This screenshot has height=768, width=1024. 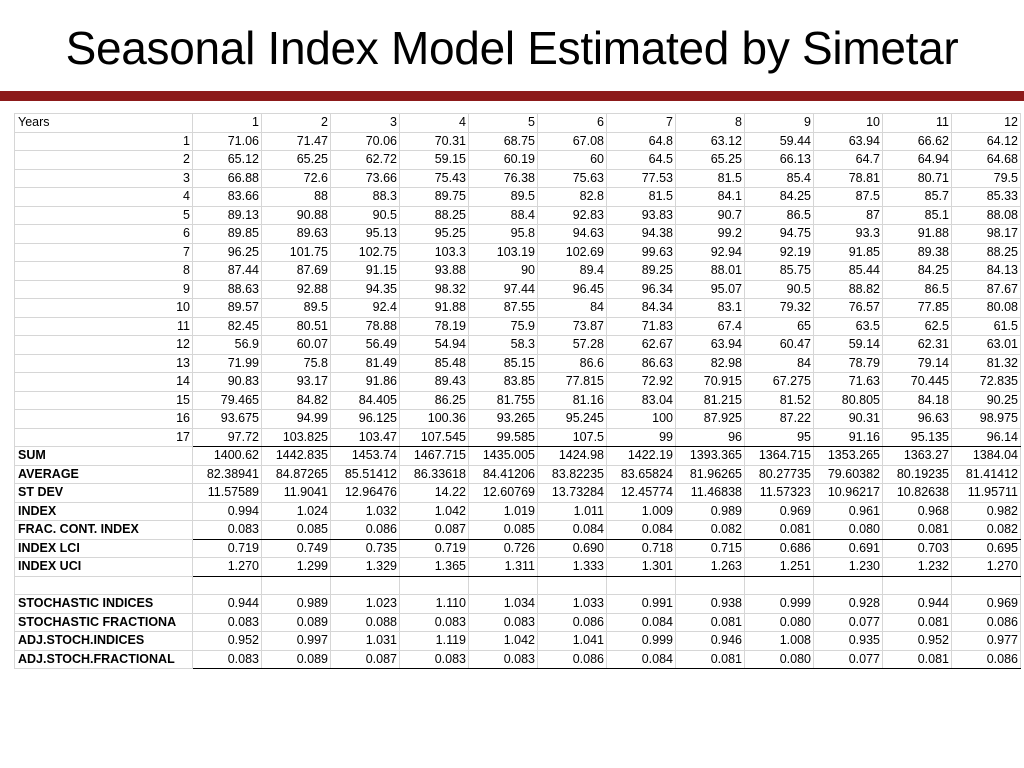 What do you see at coordinates (365, 382) in the screenshot?
I see `data-cell: 91.86` at bounding box center [365, 382].